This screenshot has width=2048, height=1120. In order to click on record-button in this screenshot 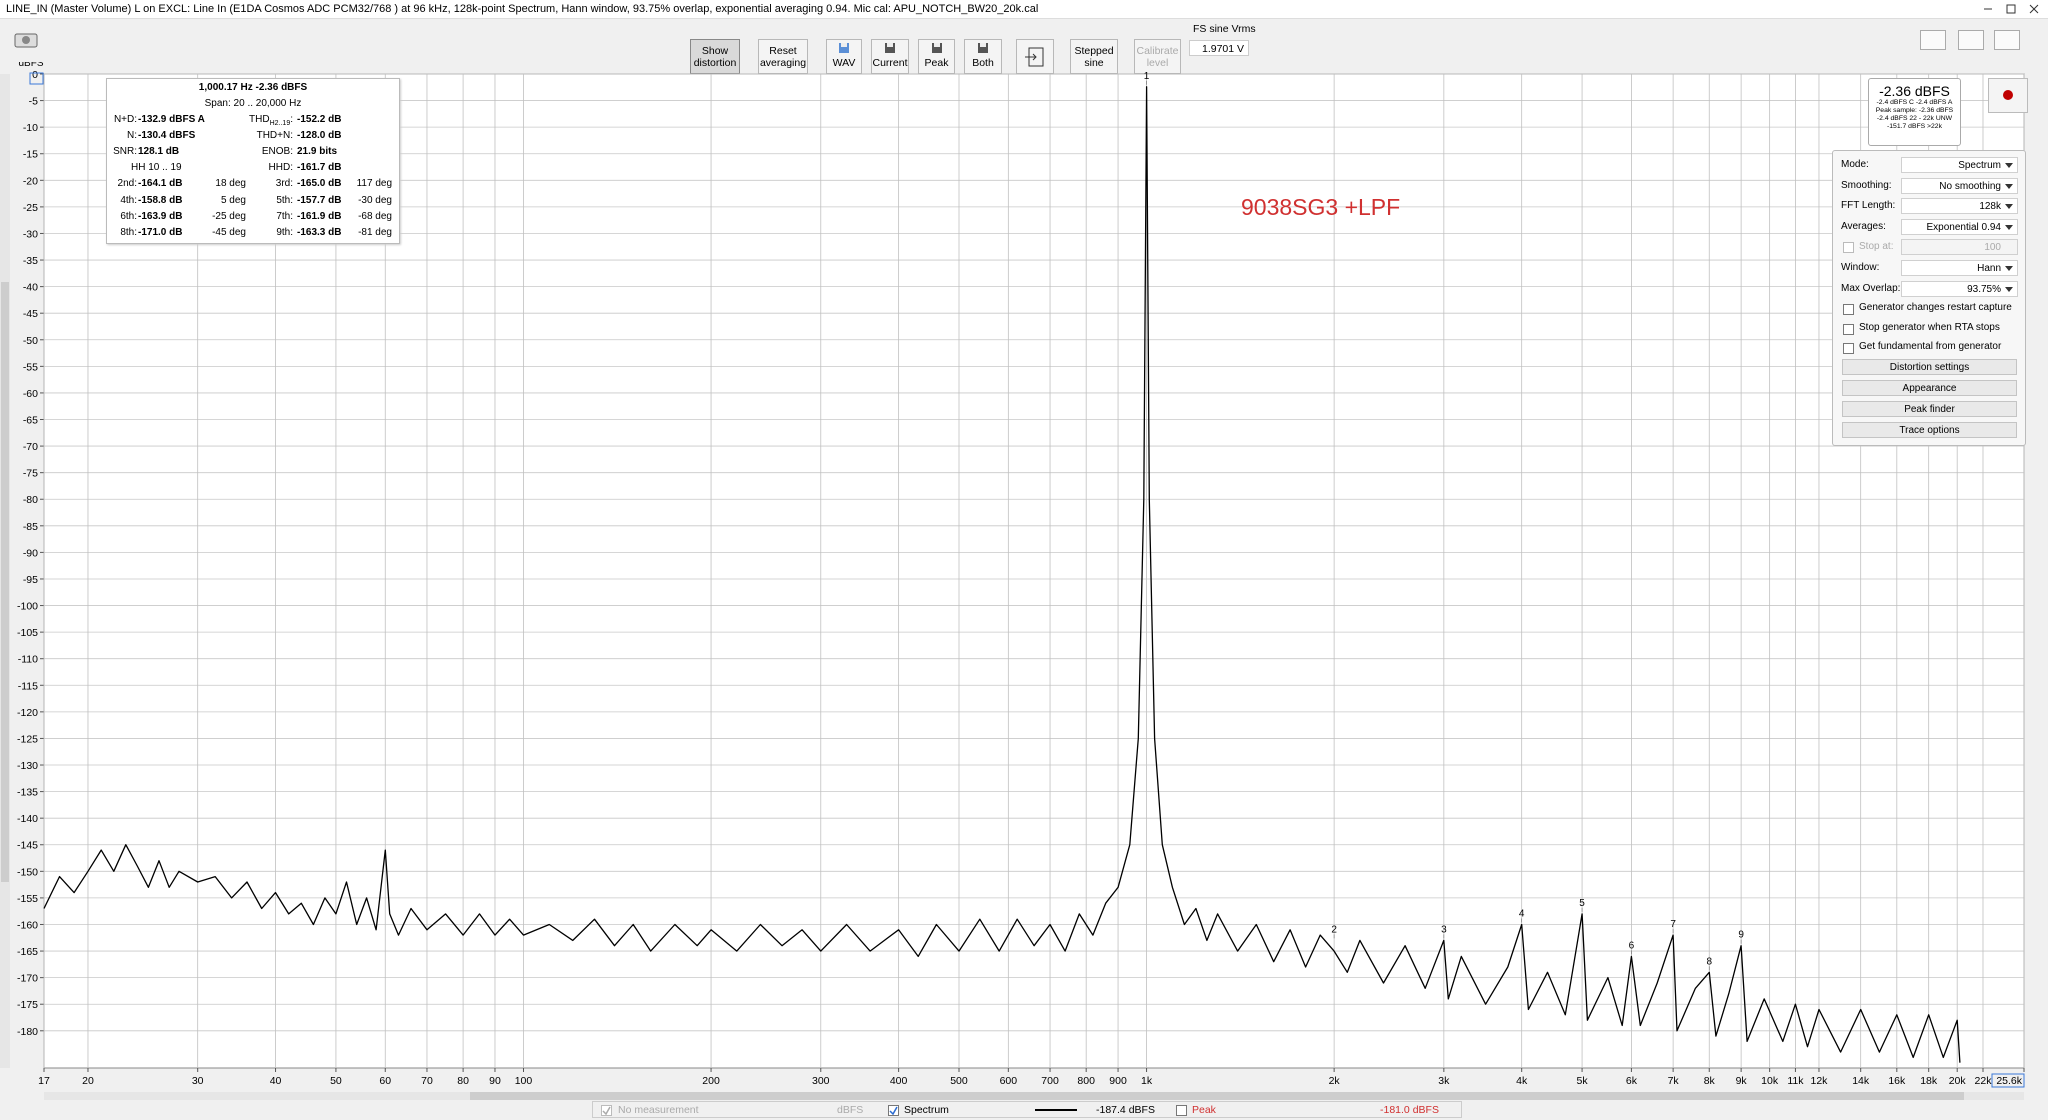, I will do `click(2008, 95)`.